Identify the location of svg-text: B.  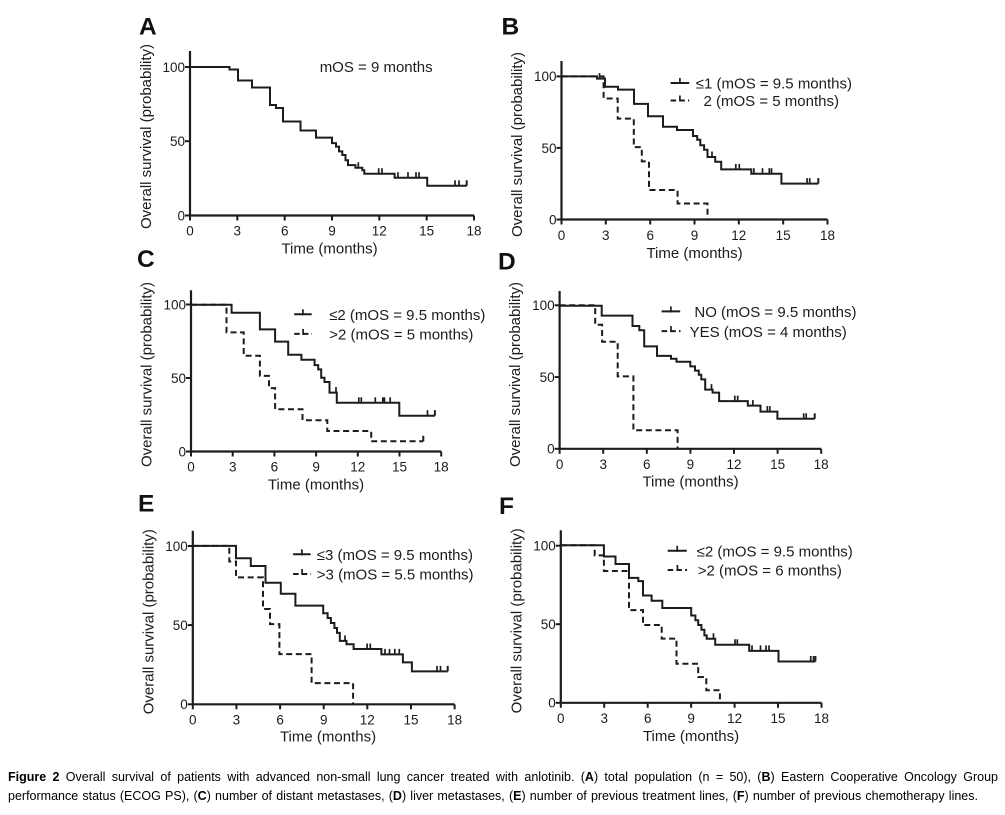
(511, 26).